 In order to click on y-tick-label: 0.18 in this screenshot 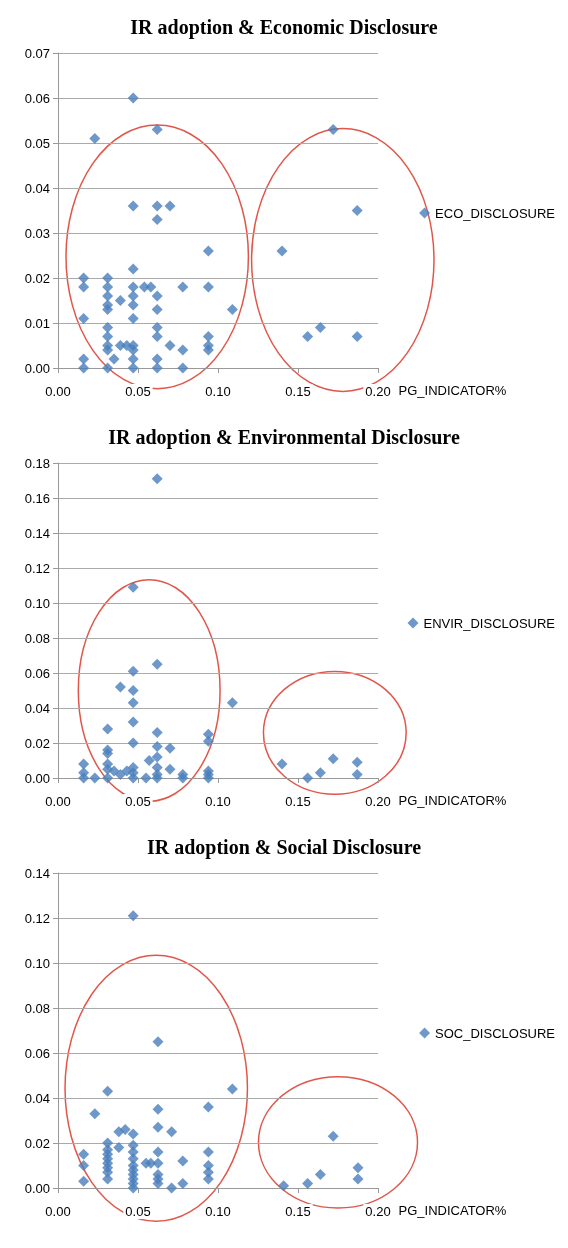, I will do `click(37, 463)`.